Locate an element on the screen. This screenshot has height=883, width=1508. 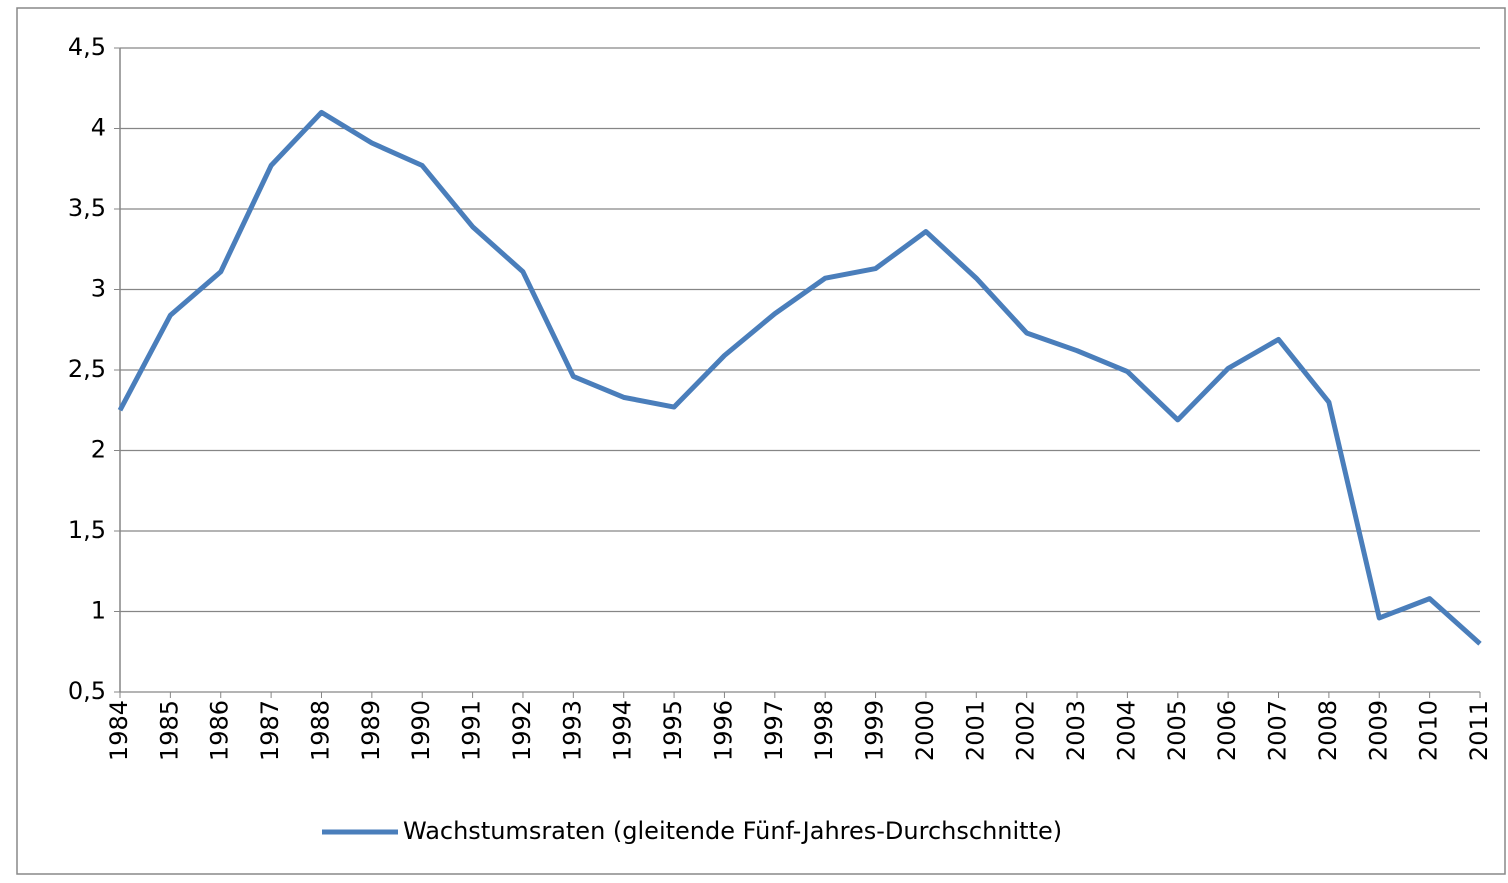
x-tick-label: 1992 is located at coordinates (522, 730).